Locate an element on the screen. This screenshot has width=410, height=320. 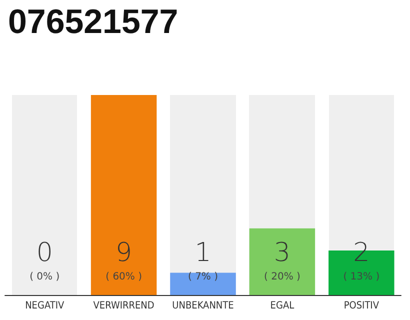
data-label: 0 is located at coordinates (44, 253).